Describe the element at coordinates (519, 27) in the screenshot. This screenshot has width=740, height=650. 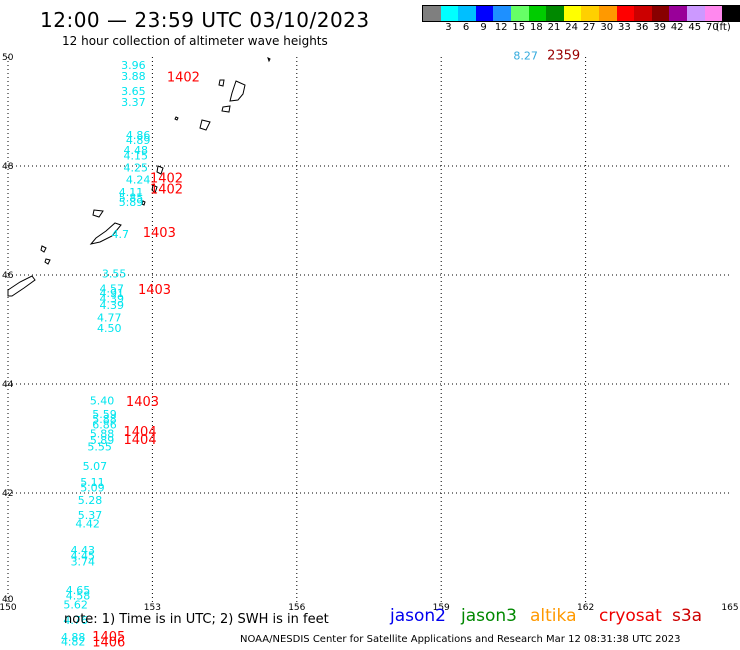
I see `legend-label: 15` at that location.